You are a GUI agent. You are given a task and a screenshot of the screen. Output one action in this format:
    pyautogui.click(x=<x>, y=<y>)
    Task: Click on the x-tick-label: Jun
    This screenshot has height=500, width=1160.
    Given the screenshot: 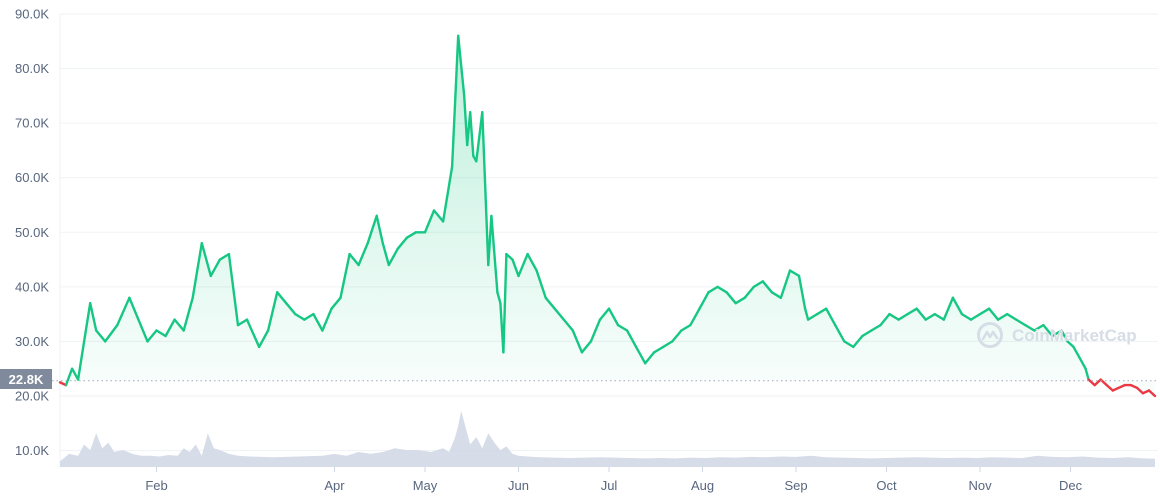 What is the action you would take?
    pyautogui.click(x=518, y=485)
    